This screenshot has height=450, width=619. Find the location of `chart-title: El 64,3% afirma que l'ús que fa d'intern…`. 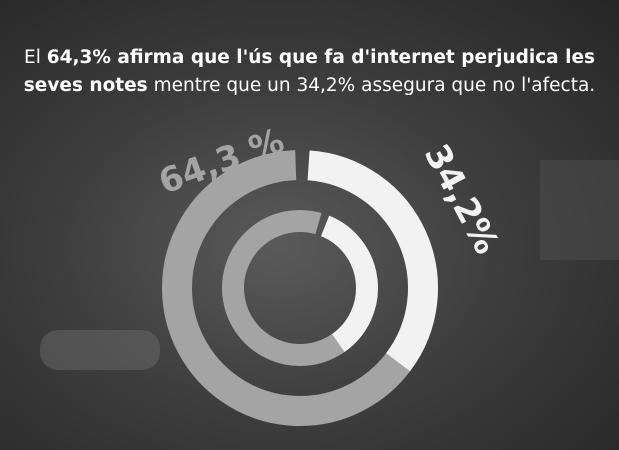

chart-title: El 64,3% afirma que l'ús que fa d'intern… is located at coordinates (309, 72).